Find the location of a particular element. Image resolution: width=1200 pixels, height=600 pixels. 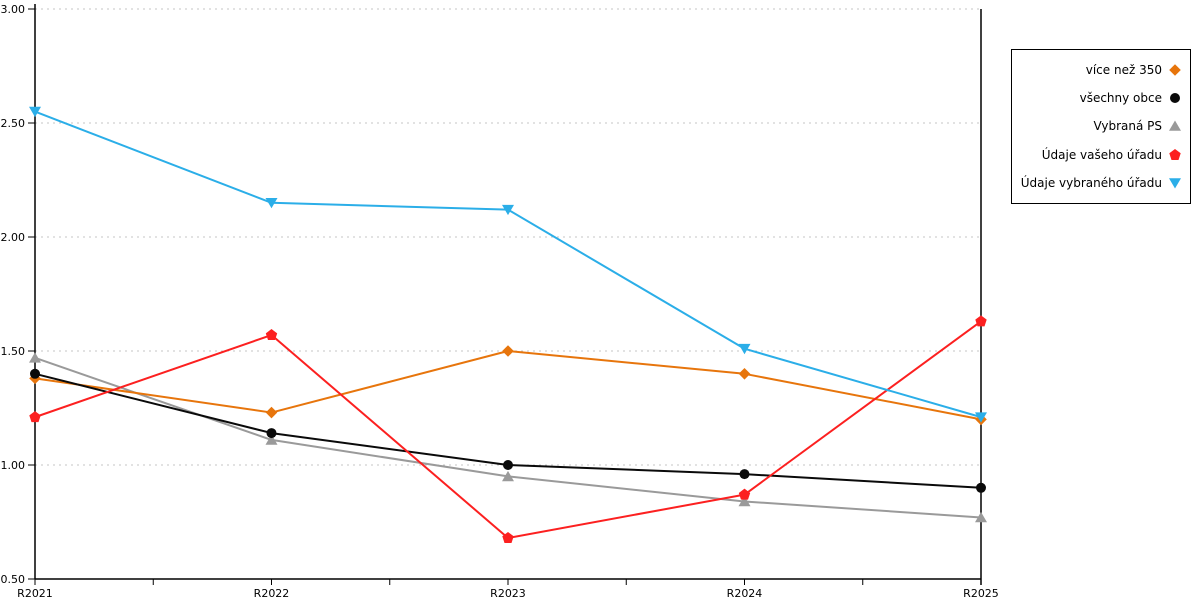

circle-legend-icon is located at coordinates (1175, 98).